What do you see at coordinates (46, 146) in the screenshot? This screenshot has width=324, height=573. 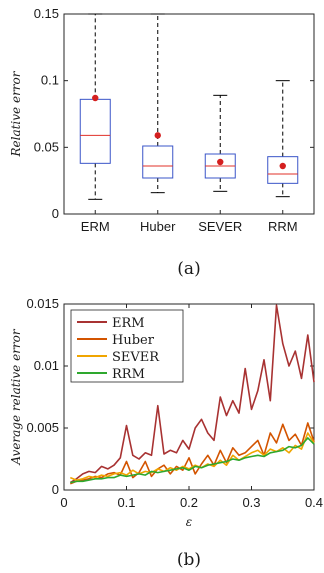 I see `y-tick-label: 0.05` at bounding box center [46, 146].